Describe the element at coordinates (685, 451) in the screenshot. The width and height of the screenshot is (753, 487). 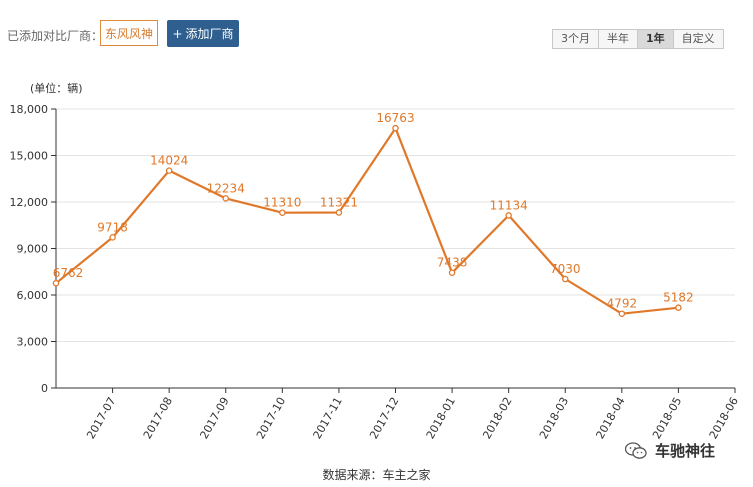
I see `account-name: 车驰神往` at that location.